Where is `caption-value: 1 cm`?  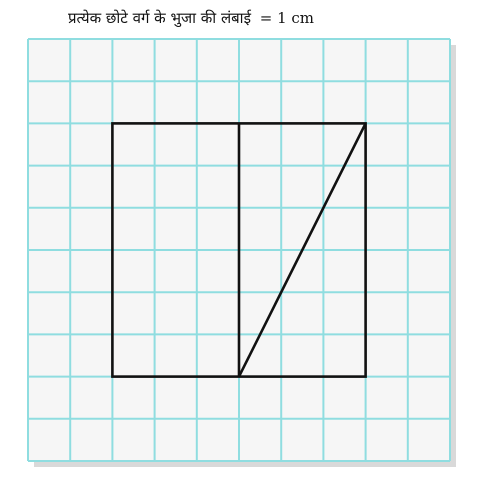
caption-value: 1 cm is located at coordinates (296, 18).